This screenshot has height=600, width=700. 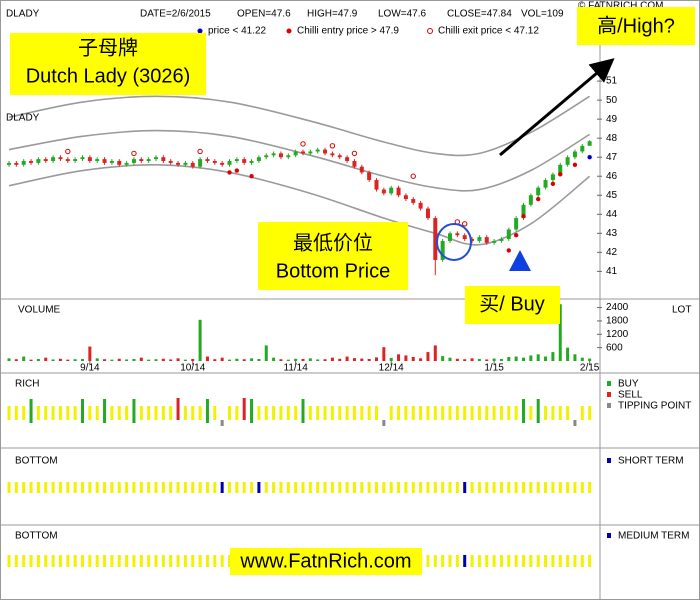 I want to click on high: HIGH=47.9, so click(x=332, y=14).